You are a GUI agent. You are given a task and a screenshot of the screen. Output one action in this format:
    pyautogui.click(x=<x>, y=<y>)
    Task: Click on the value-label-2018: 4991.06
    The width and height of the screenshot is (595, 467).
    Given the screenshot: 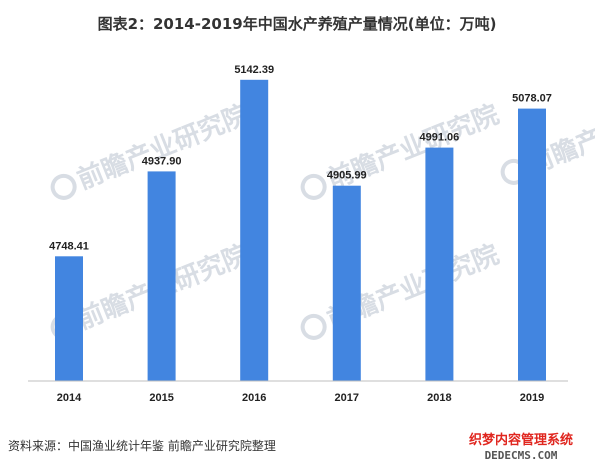 What is the action you would take?
    pyautogui.click(x=440, y=138)
    